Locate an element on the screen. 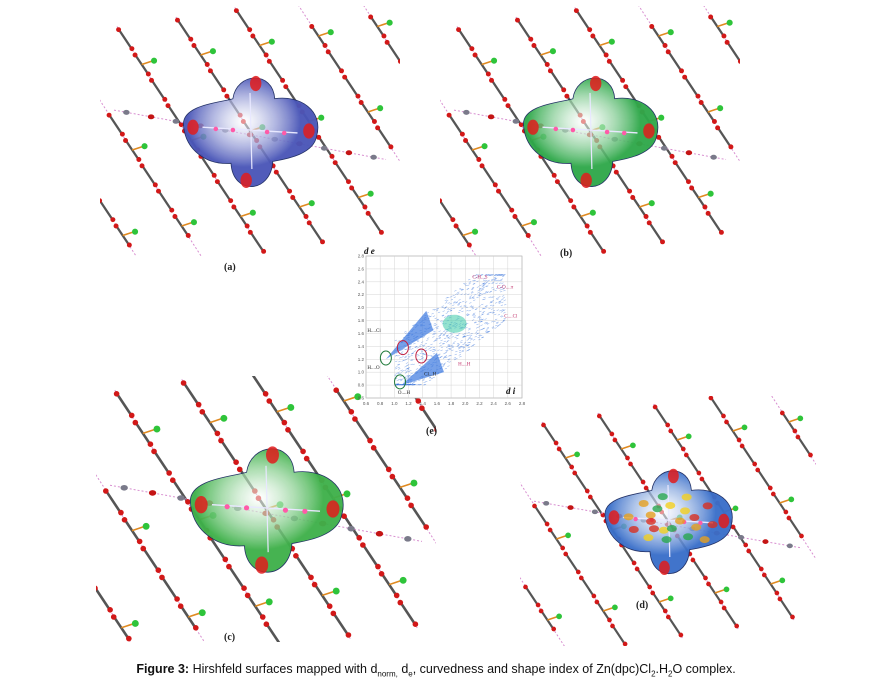 This screenshot has height=690, width=872. x-tick-label: 1.0 is located at coordinates (394, 403).